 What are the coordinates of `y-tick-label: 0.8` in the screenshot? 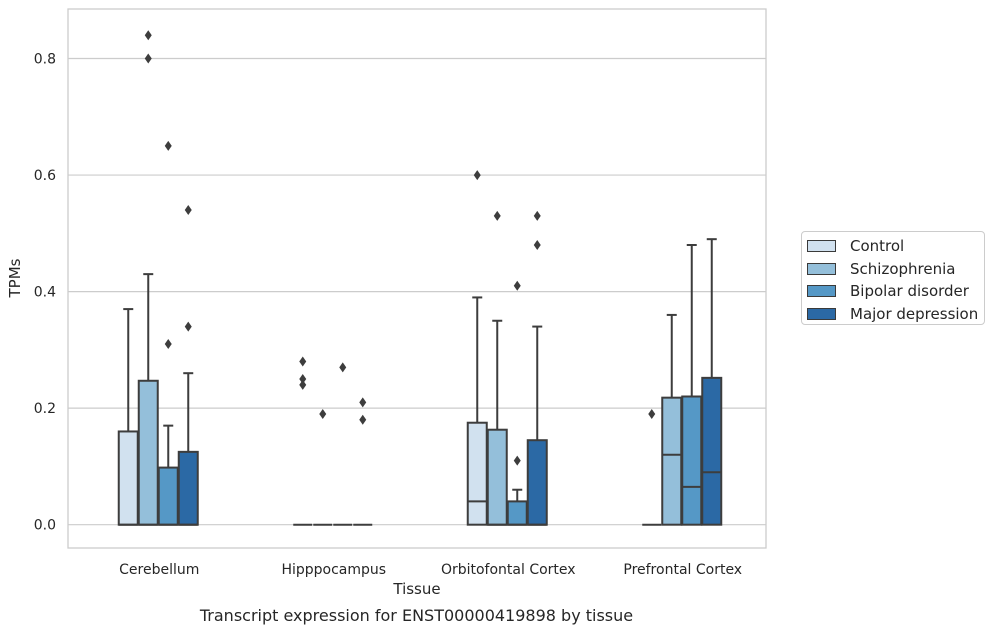 It's located at (45, 60).